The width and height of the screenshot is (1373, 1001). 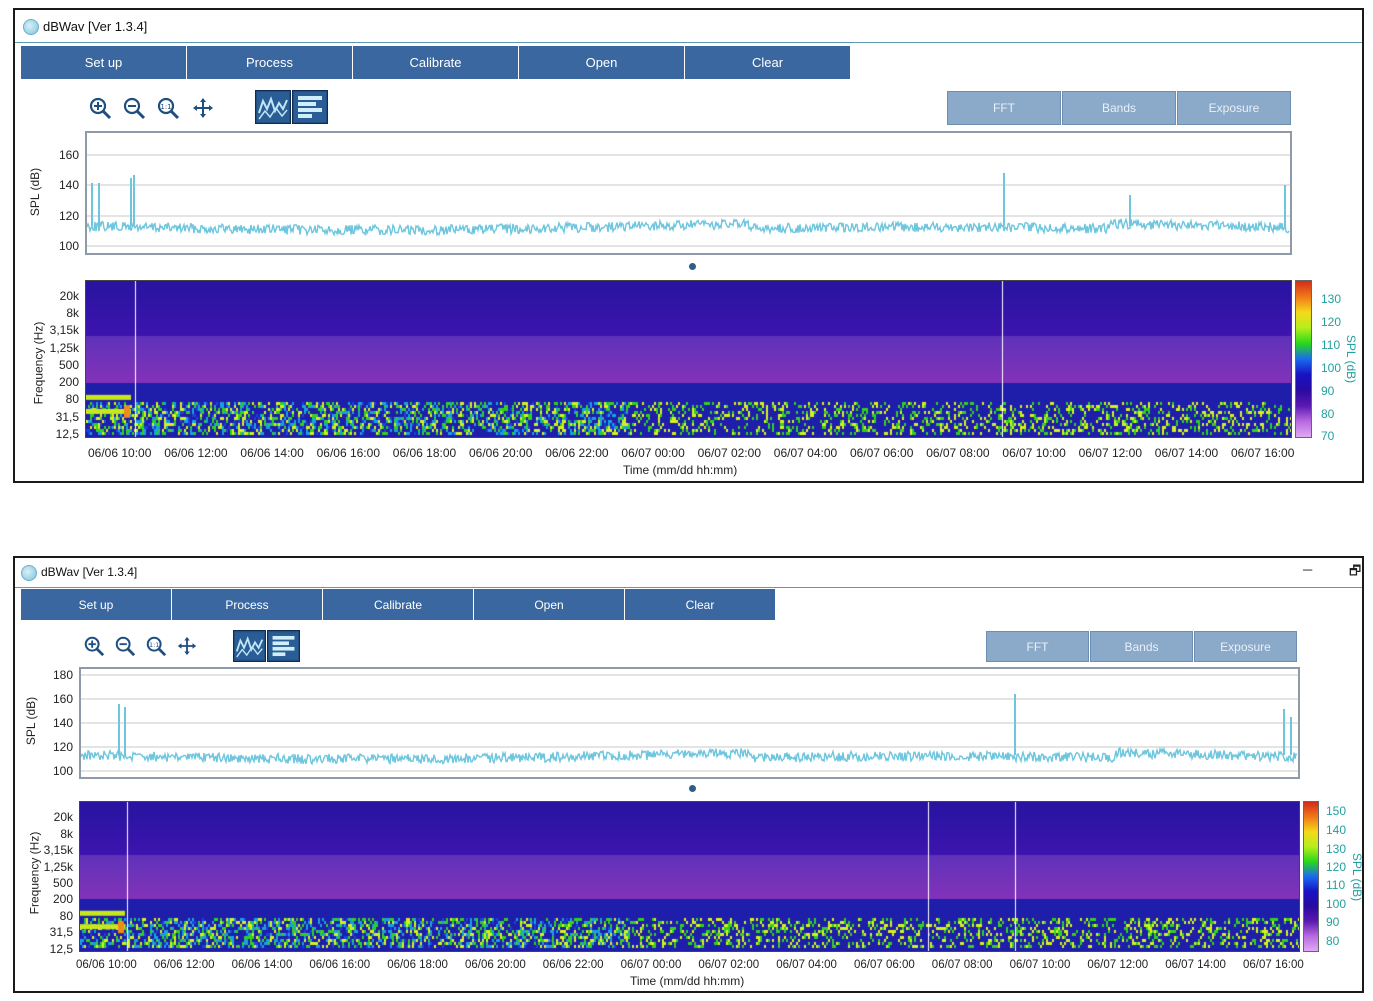 I want to click on time-tick: 06/06 22:00, so click(x=573, y=965).